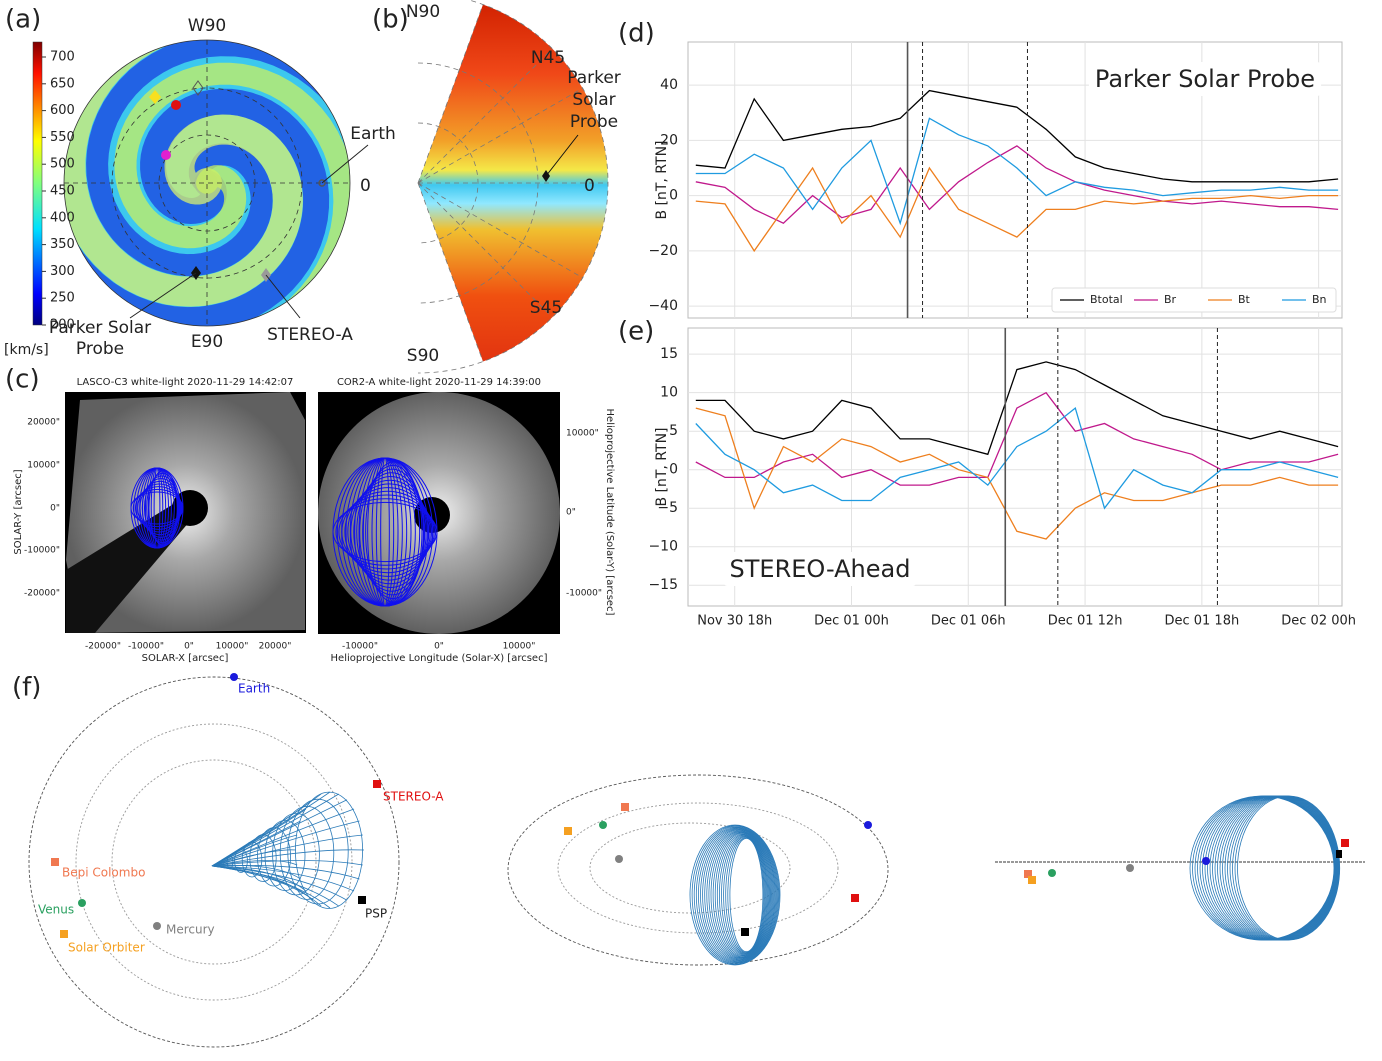  Describe the element at coordinates (62, 83) in the screenshot. I see `colorbar-tick-label: 650` at that location.